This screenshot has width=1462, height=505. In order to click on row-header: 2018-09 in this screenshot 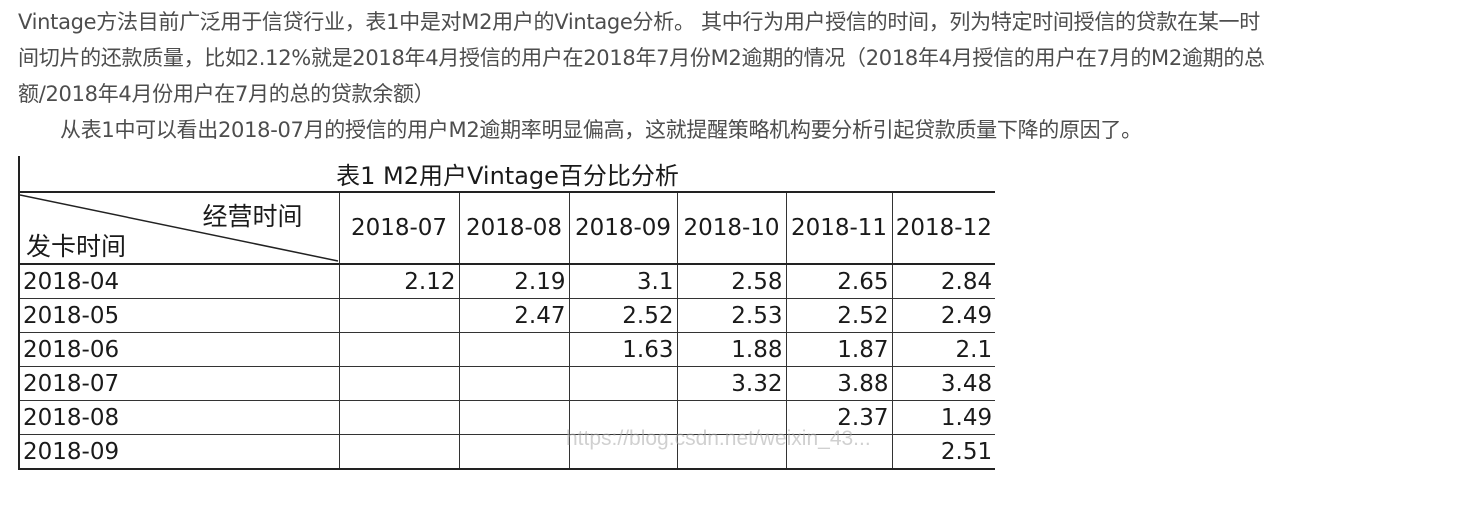, I will do `click(179, 452)`.